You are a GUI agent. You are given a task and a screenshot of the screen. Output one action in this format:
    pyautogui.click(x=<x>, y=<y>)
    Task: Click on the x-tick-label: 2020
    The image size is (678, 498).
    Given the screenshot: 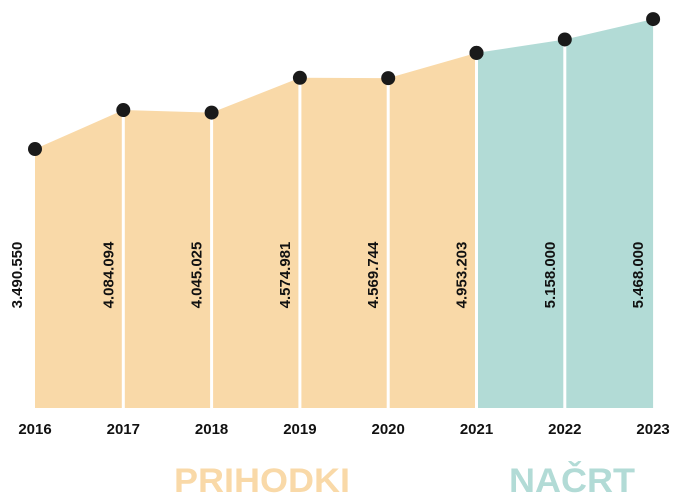 What is the action you would take?
    pyautogui.click(x=388, y=429)
    